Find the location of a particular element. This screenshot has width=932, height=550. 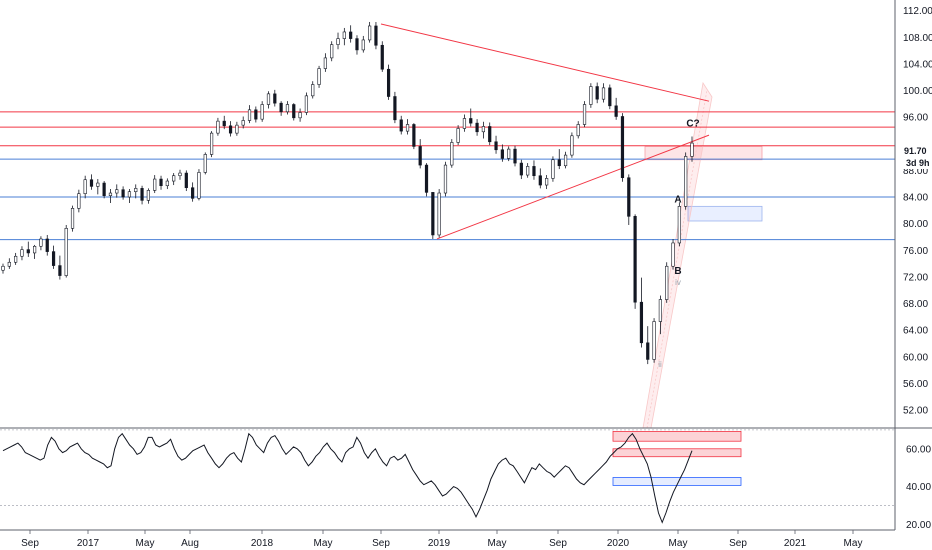

countdown-label: 3d 9h is located at coordinates (918, 163).